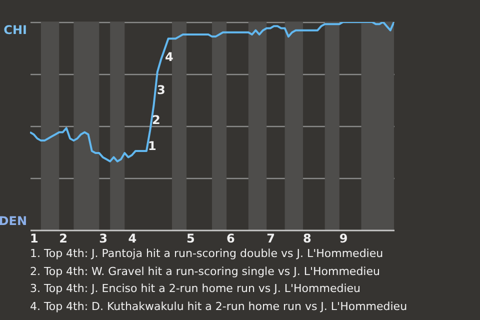 The image size is (480, 320). What do you see at coordinates (343, 239) in the screenshot?
I see `x-tick-label: 9` at bounding box center [343, 239].